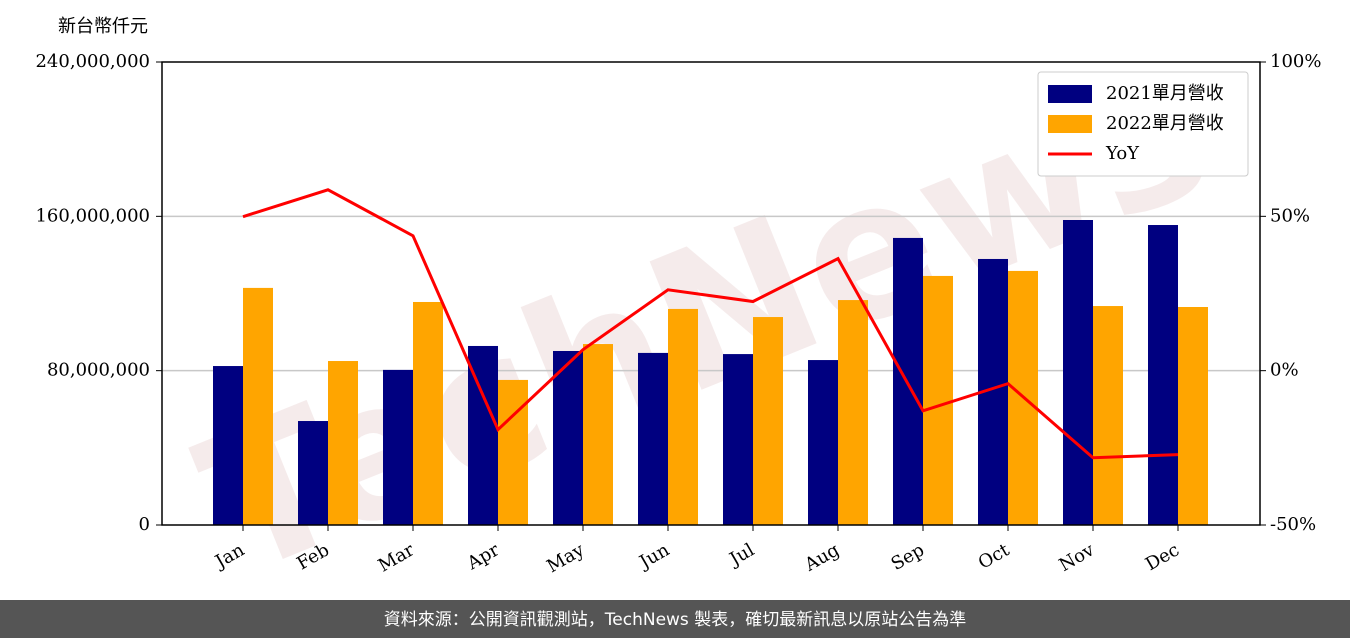 The image size is (1350, 638). I want to click on footer-bar, so click(675, 619).